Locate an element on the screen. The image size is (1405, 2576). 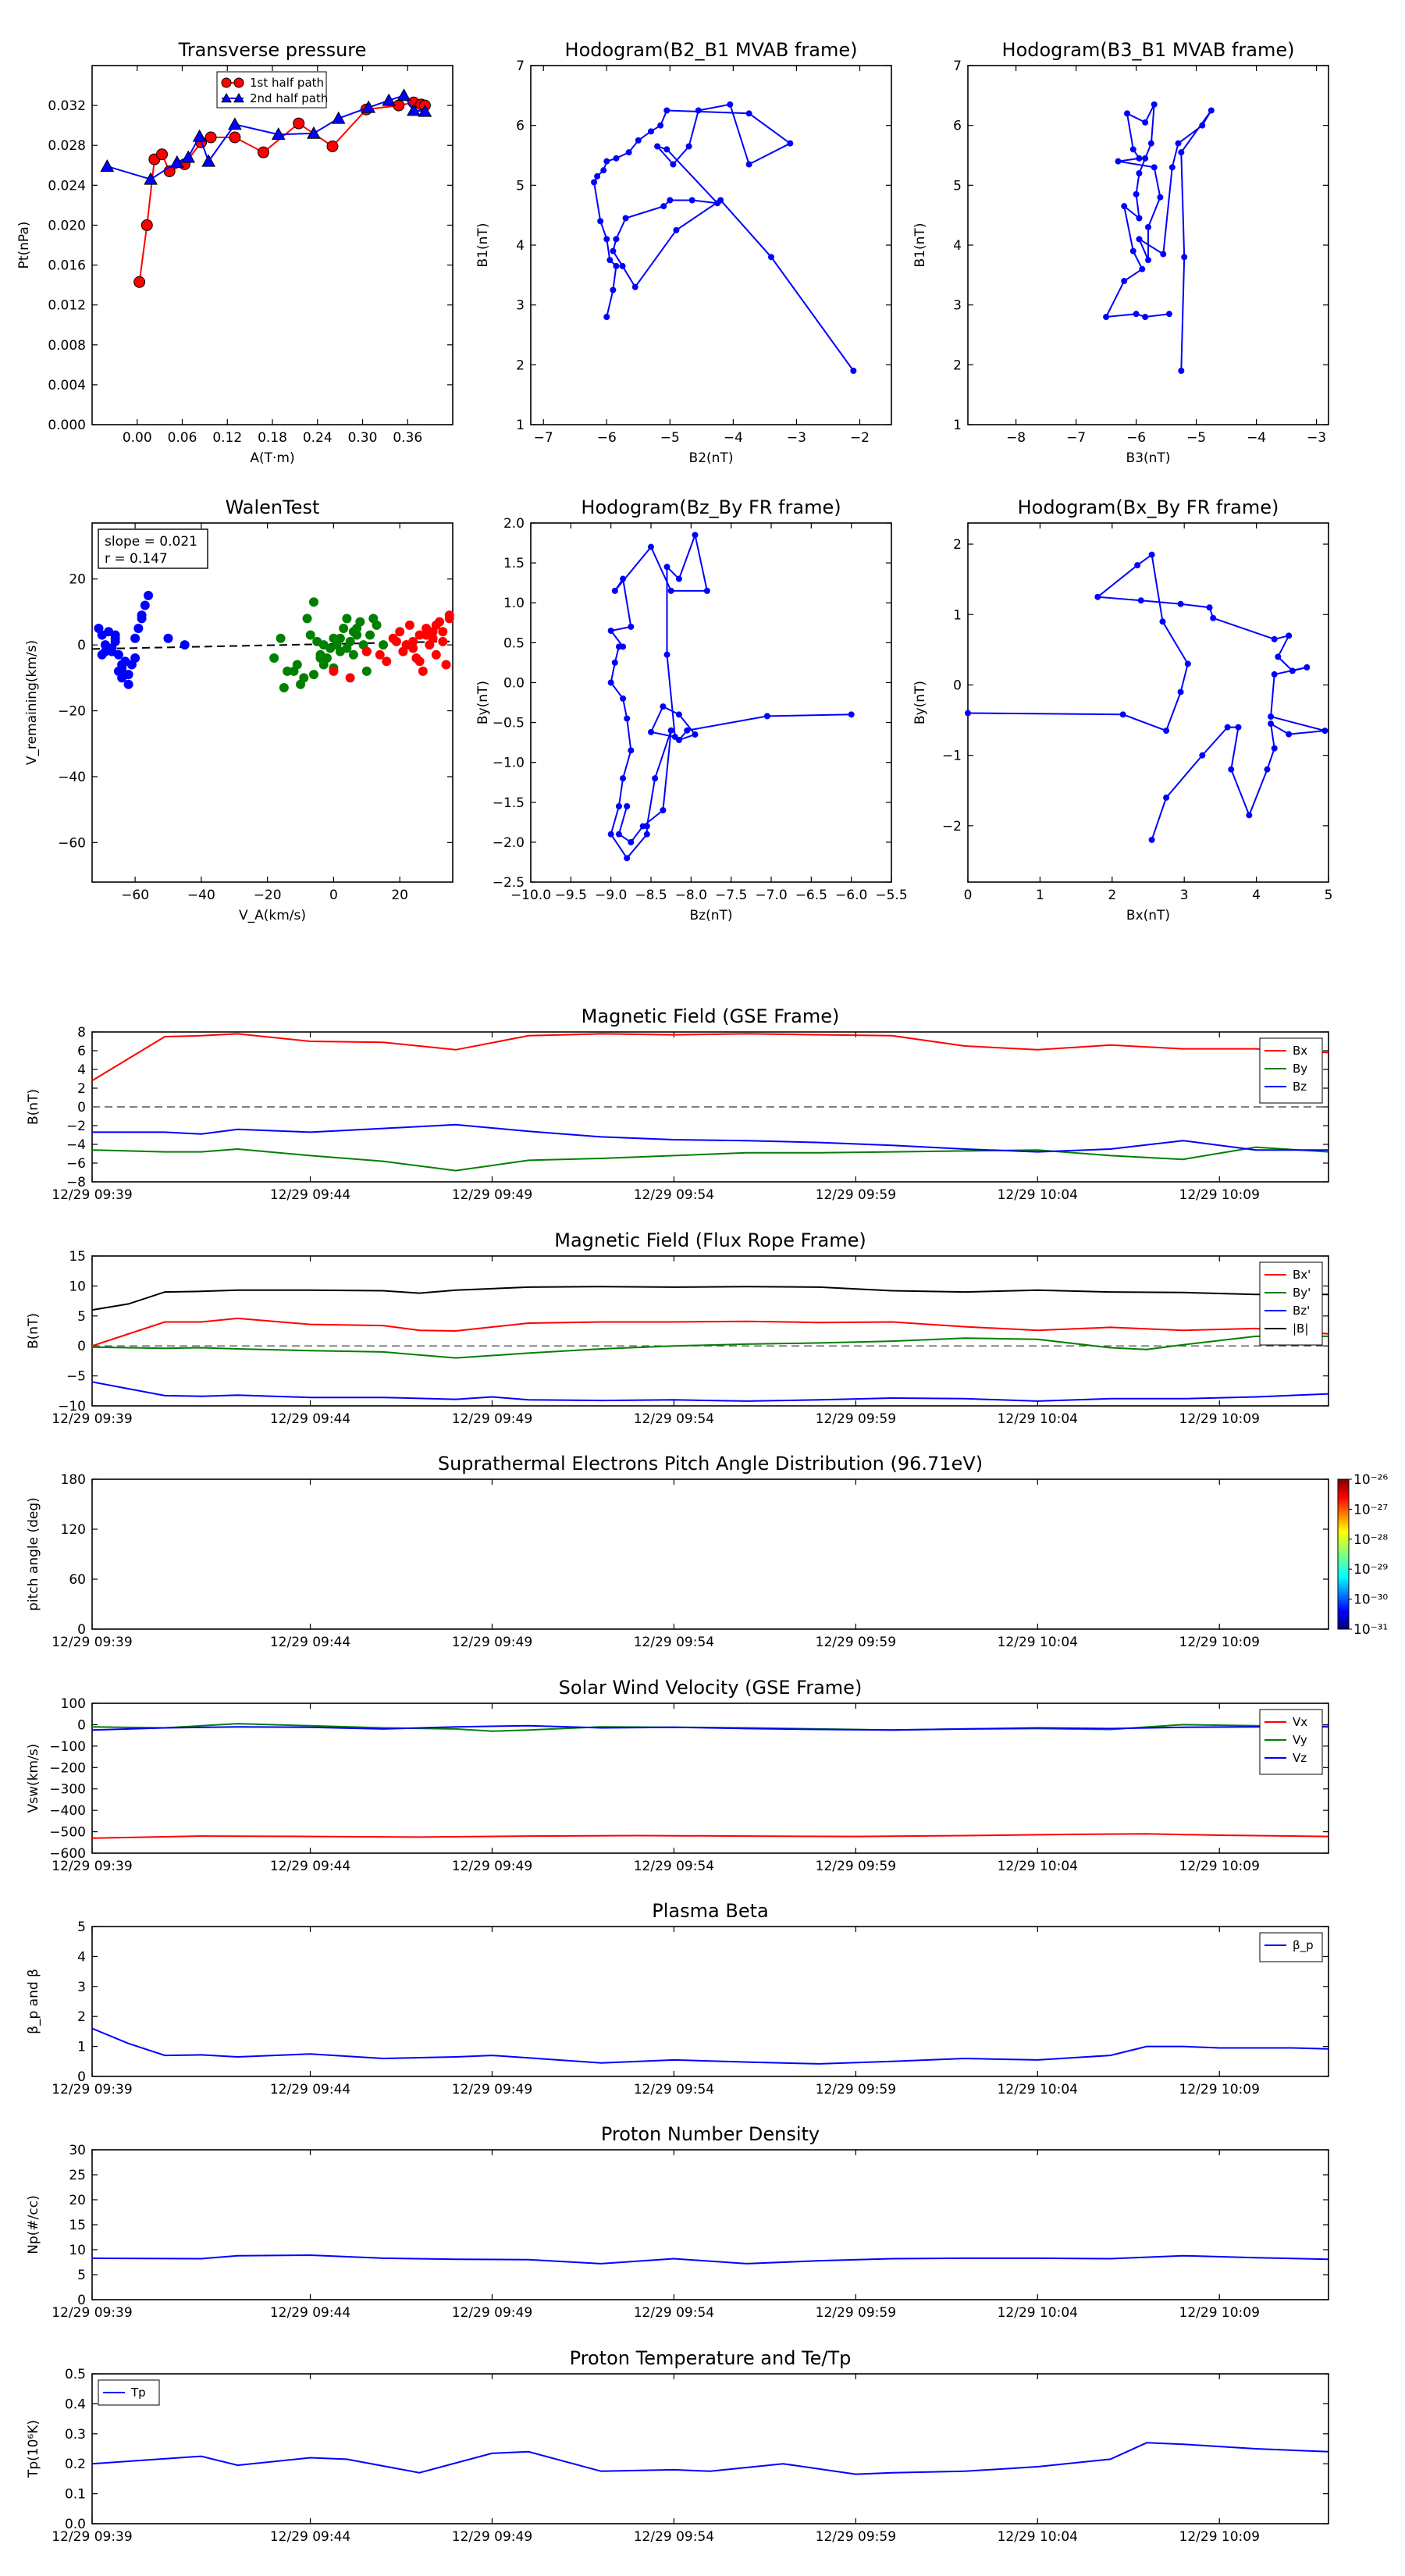
y-tick-label: 6 is located at coordinates (958, 126).